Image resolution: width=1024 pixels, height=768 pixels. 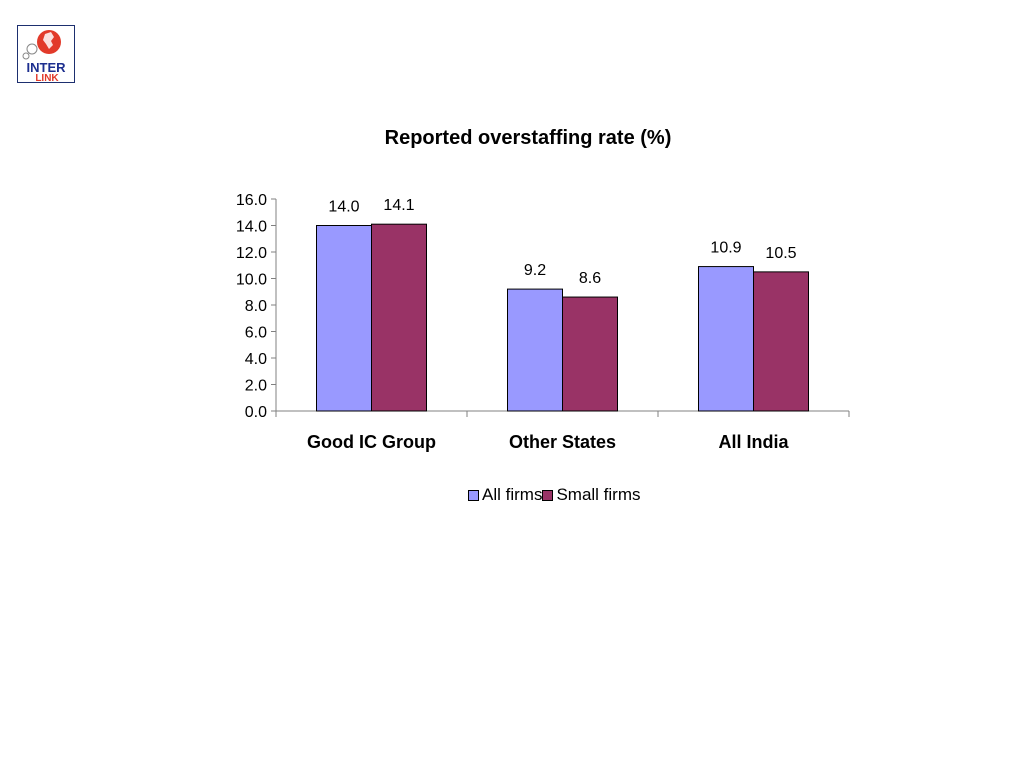 I want to click on svg-text: LINK, so click(x=47, y=77).